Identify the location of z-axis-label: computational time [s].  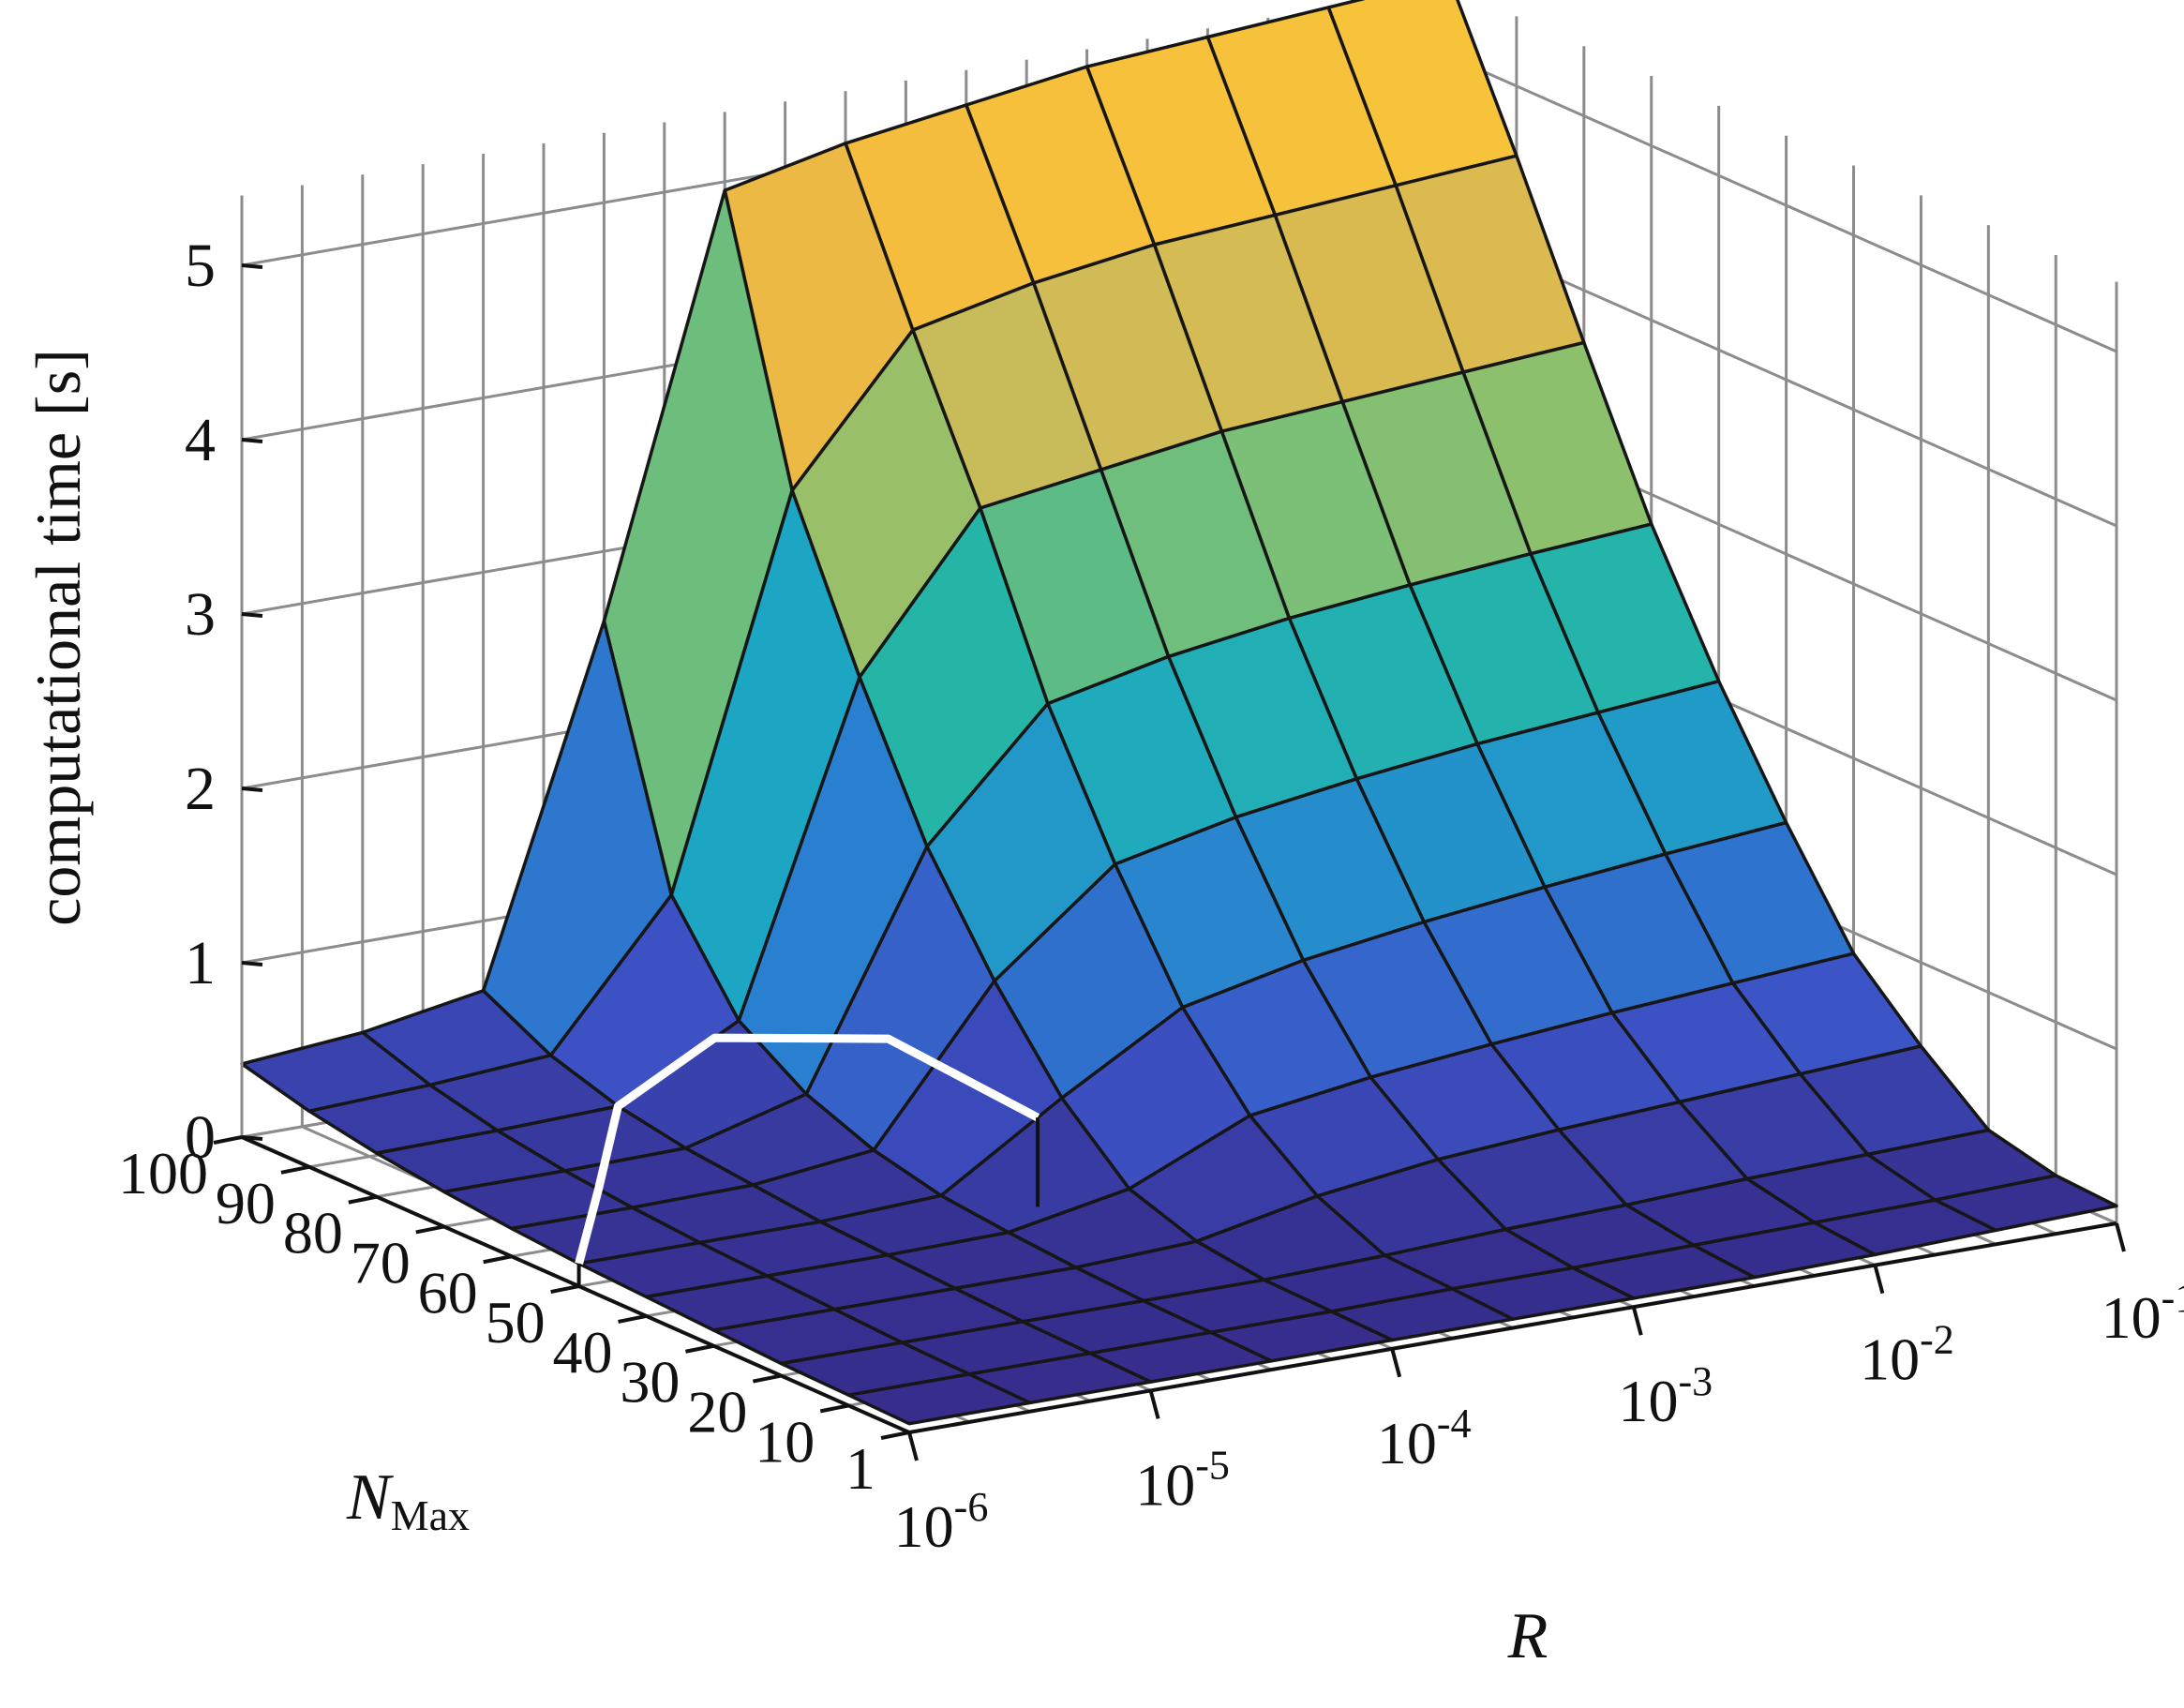
(58, 638).